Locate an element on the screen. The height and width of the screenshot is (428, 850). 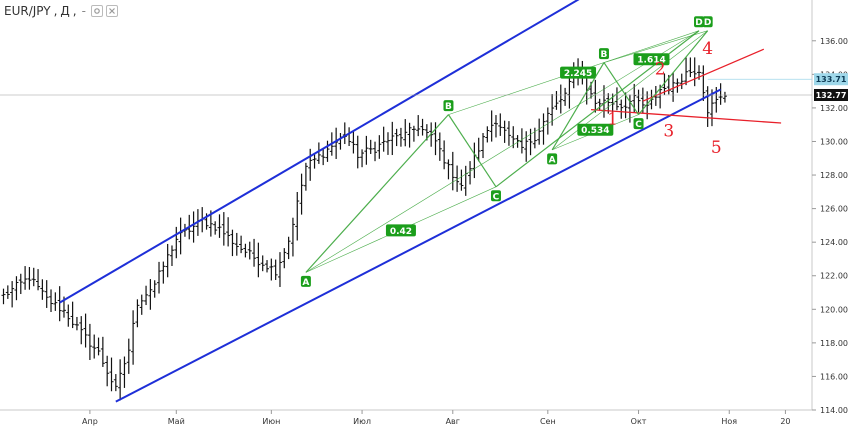
current-price-tag is located at coordinates (831, 94).